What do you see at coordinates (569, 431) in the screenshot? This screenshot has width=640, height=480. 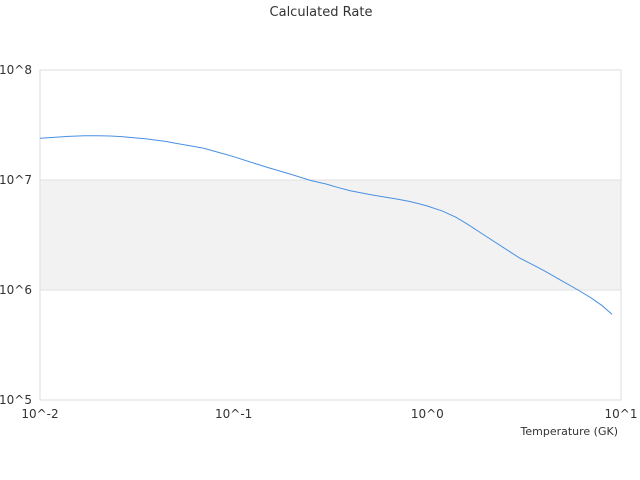 I see `x-axis-label: Temperature (GK)` at bounding box center [569, 431].